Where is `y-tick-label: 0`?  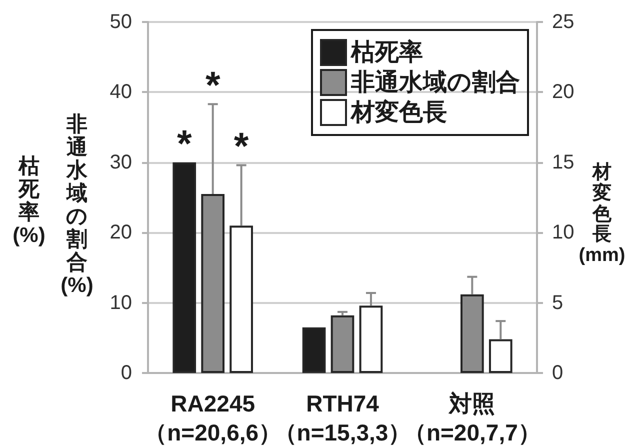 y-tick-label: 0 is located at coordinates (126, 373).